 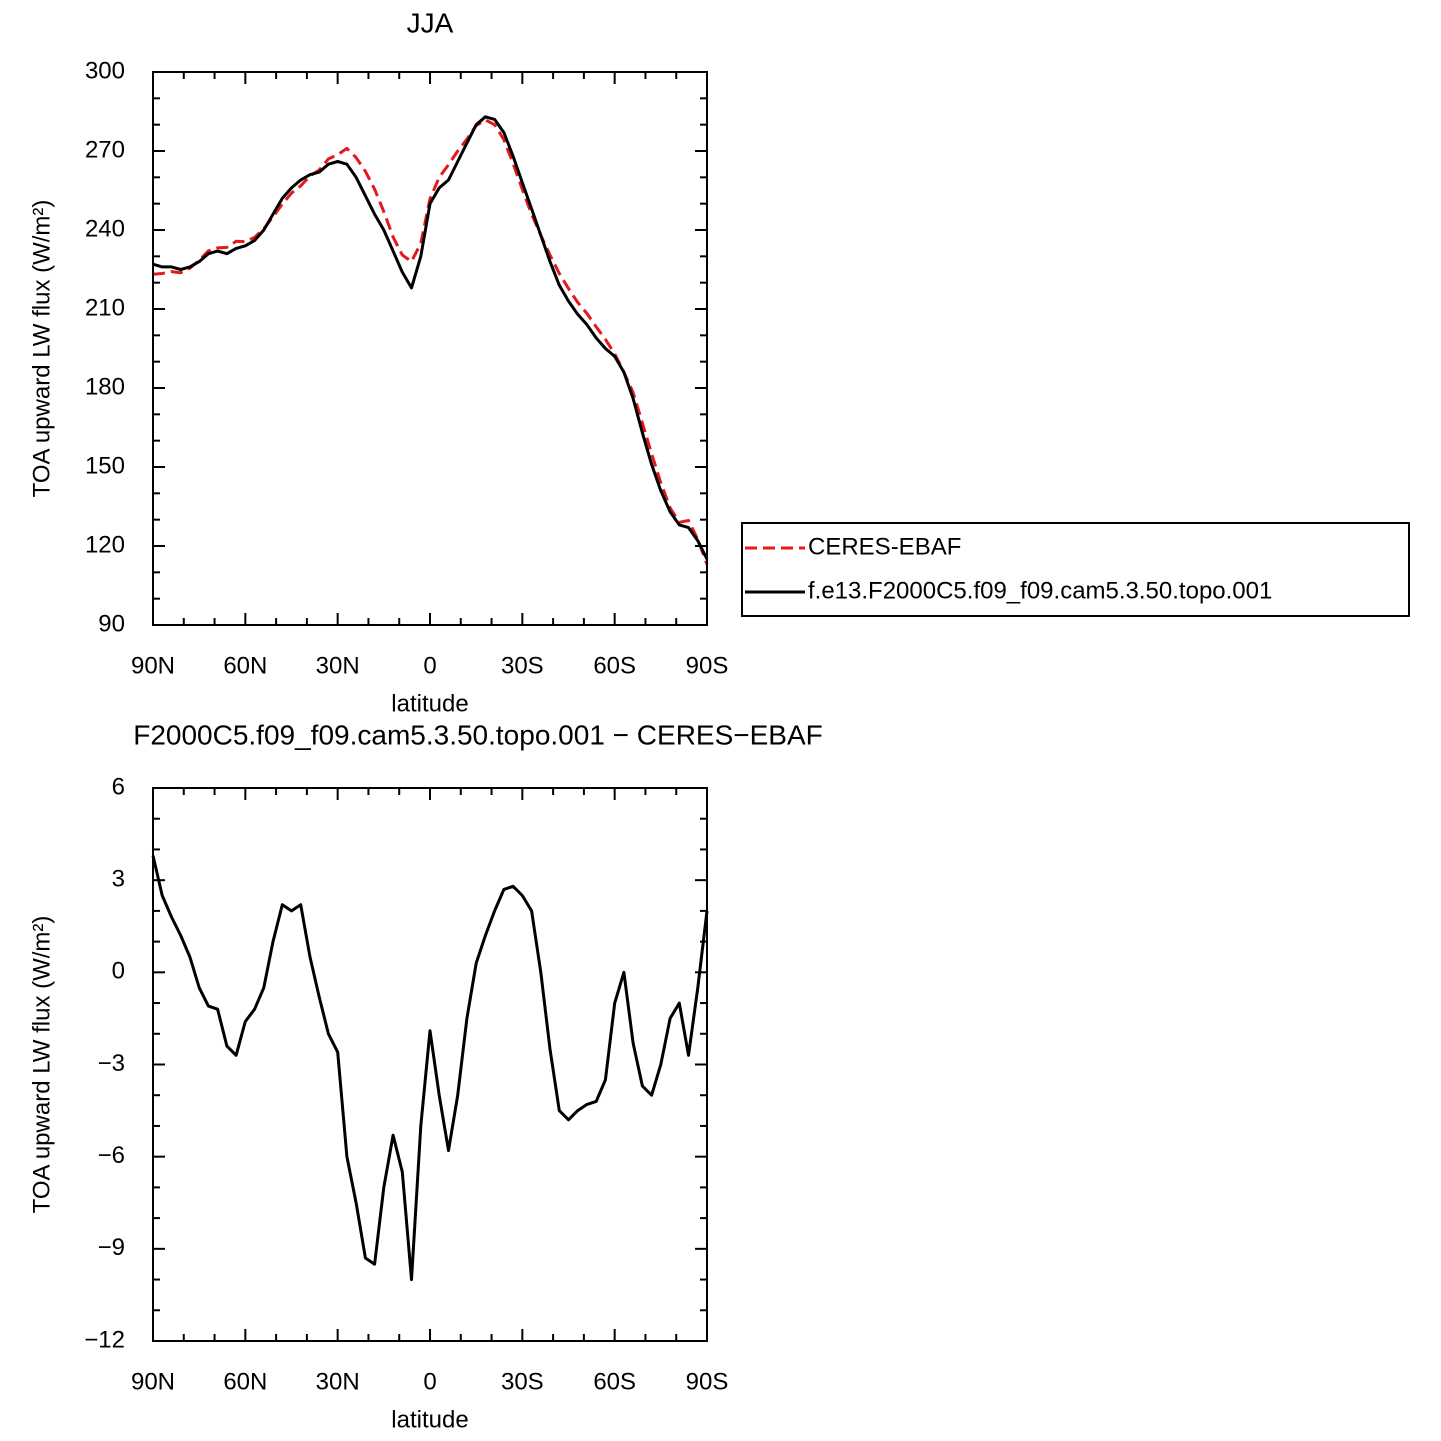 I want to click on y-tick-label: −3, so click(x=111, y=1063).